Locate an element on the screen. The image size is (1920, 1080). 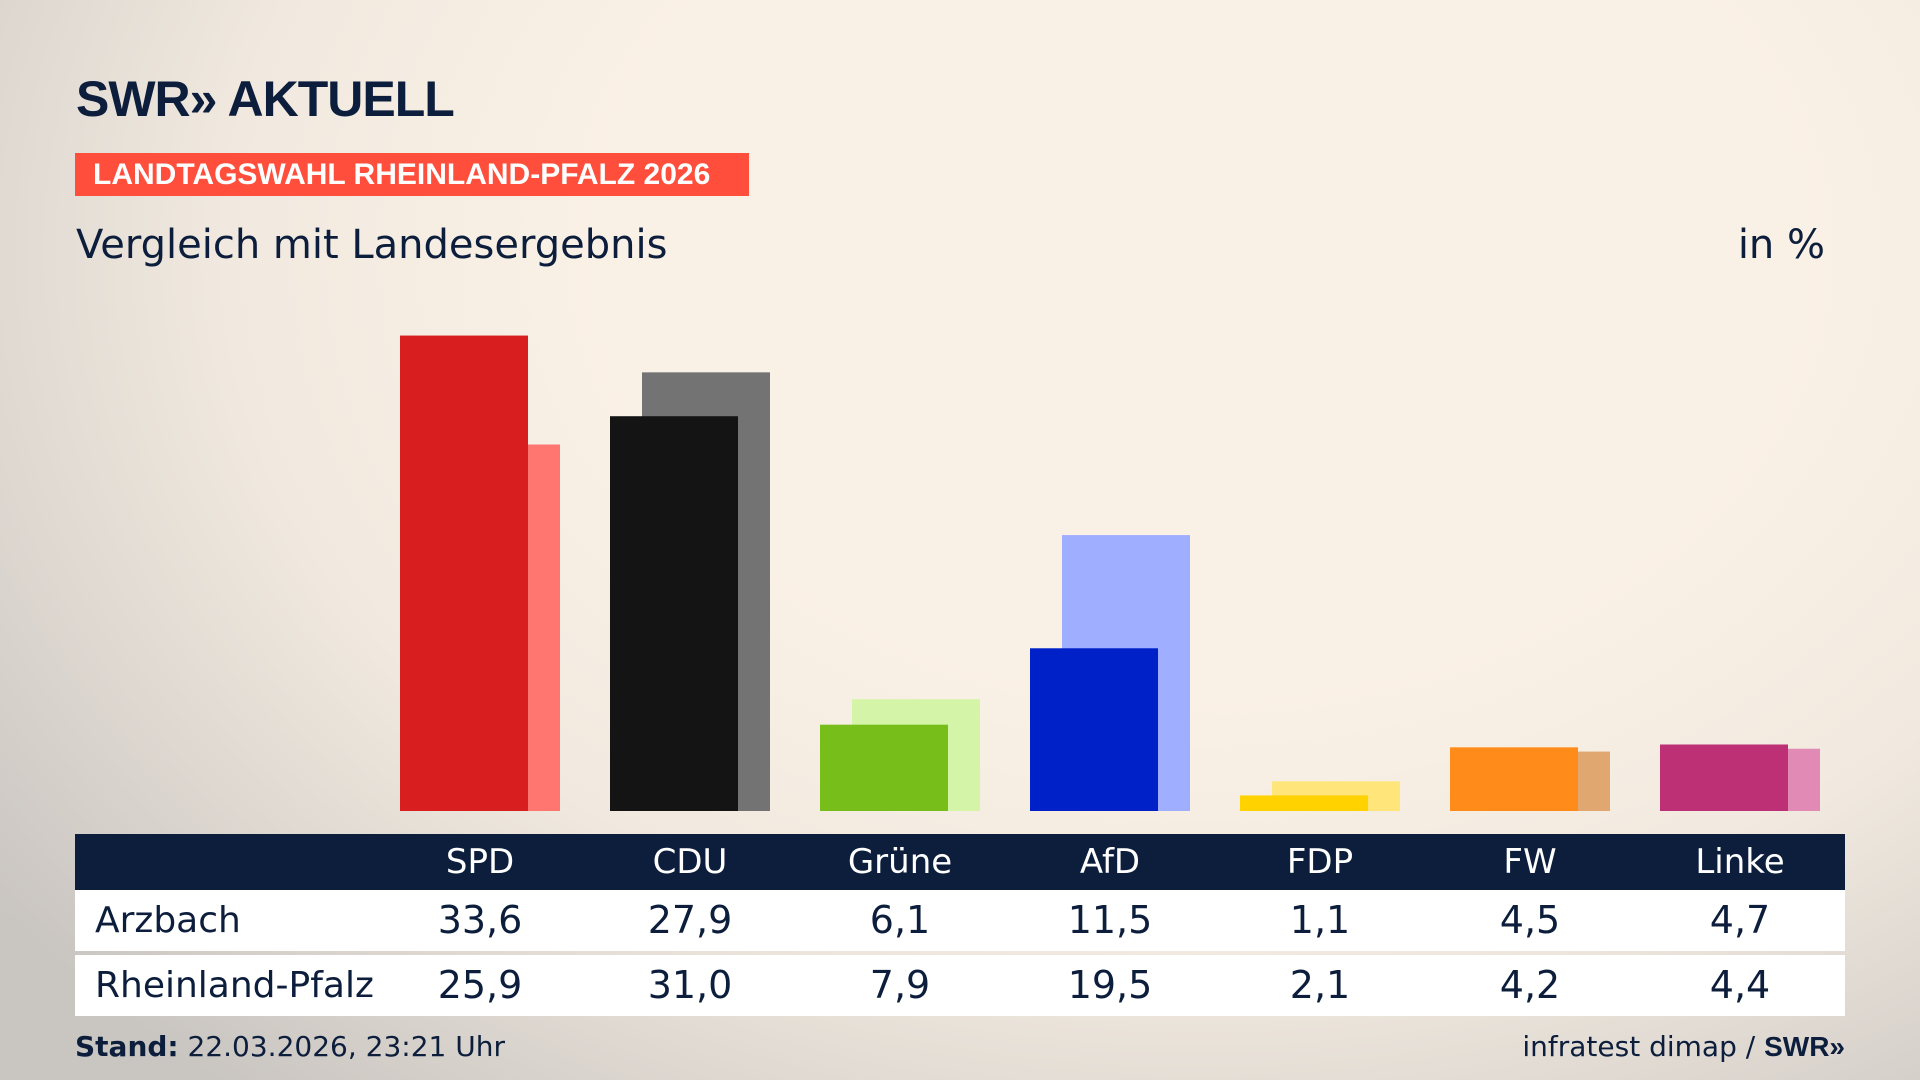
source-text: infratest dimap / is located at coordinates (1643, 1046).